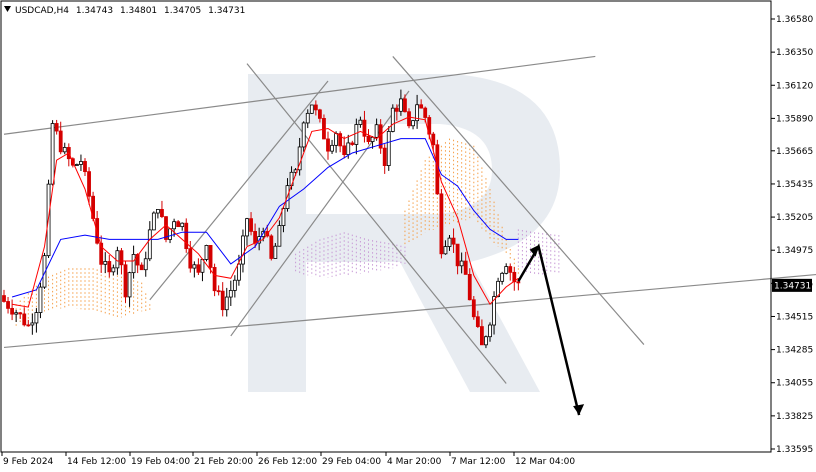  I want to click on y-tick-label: 1.33595, so click(794, 450).